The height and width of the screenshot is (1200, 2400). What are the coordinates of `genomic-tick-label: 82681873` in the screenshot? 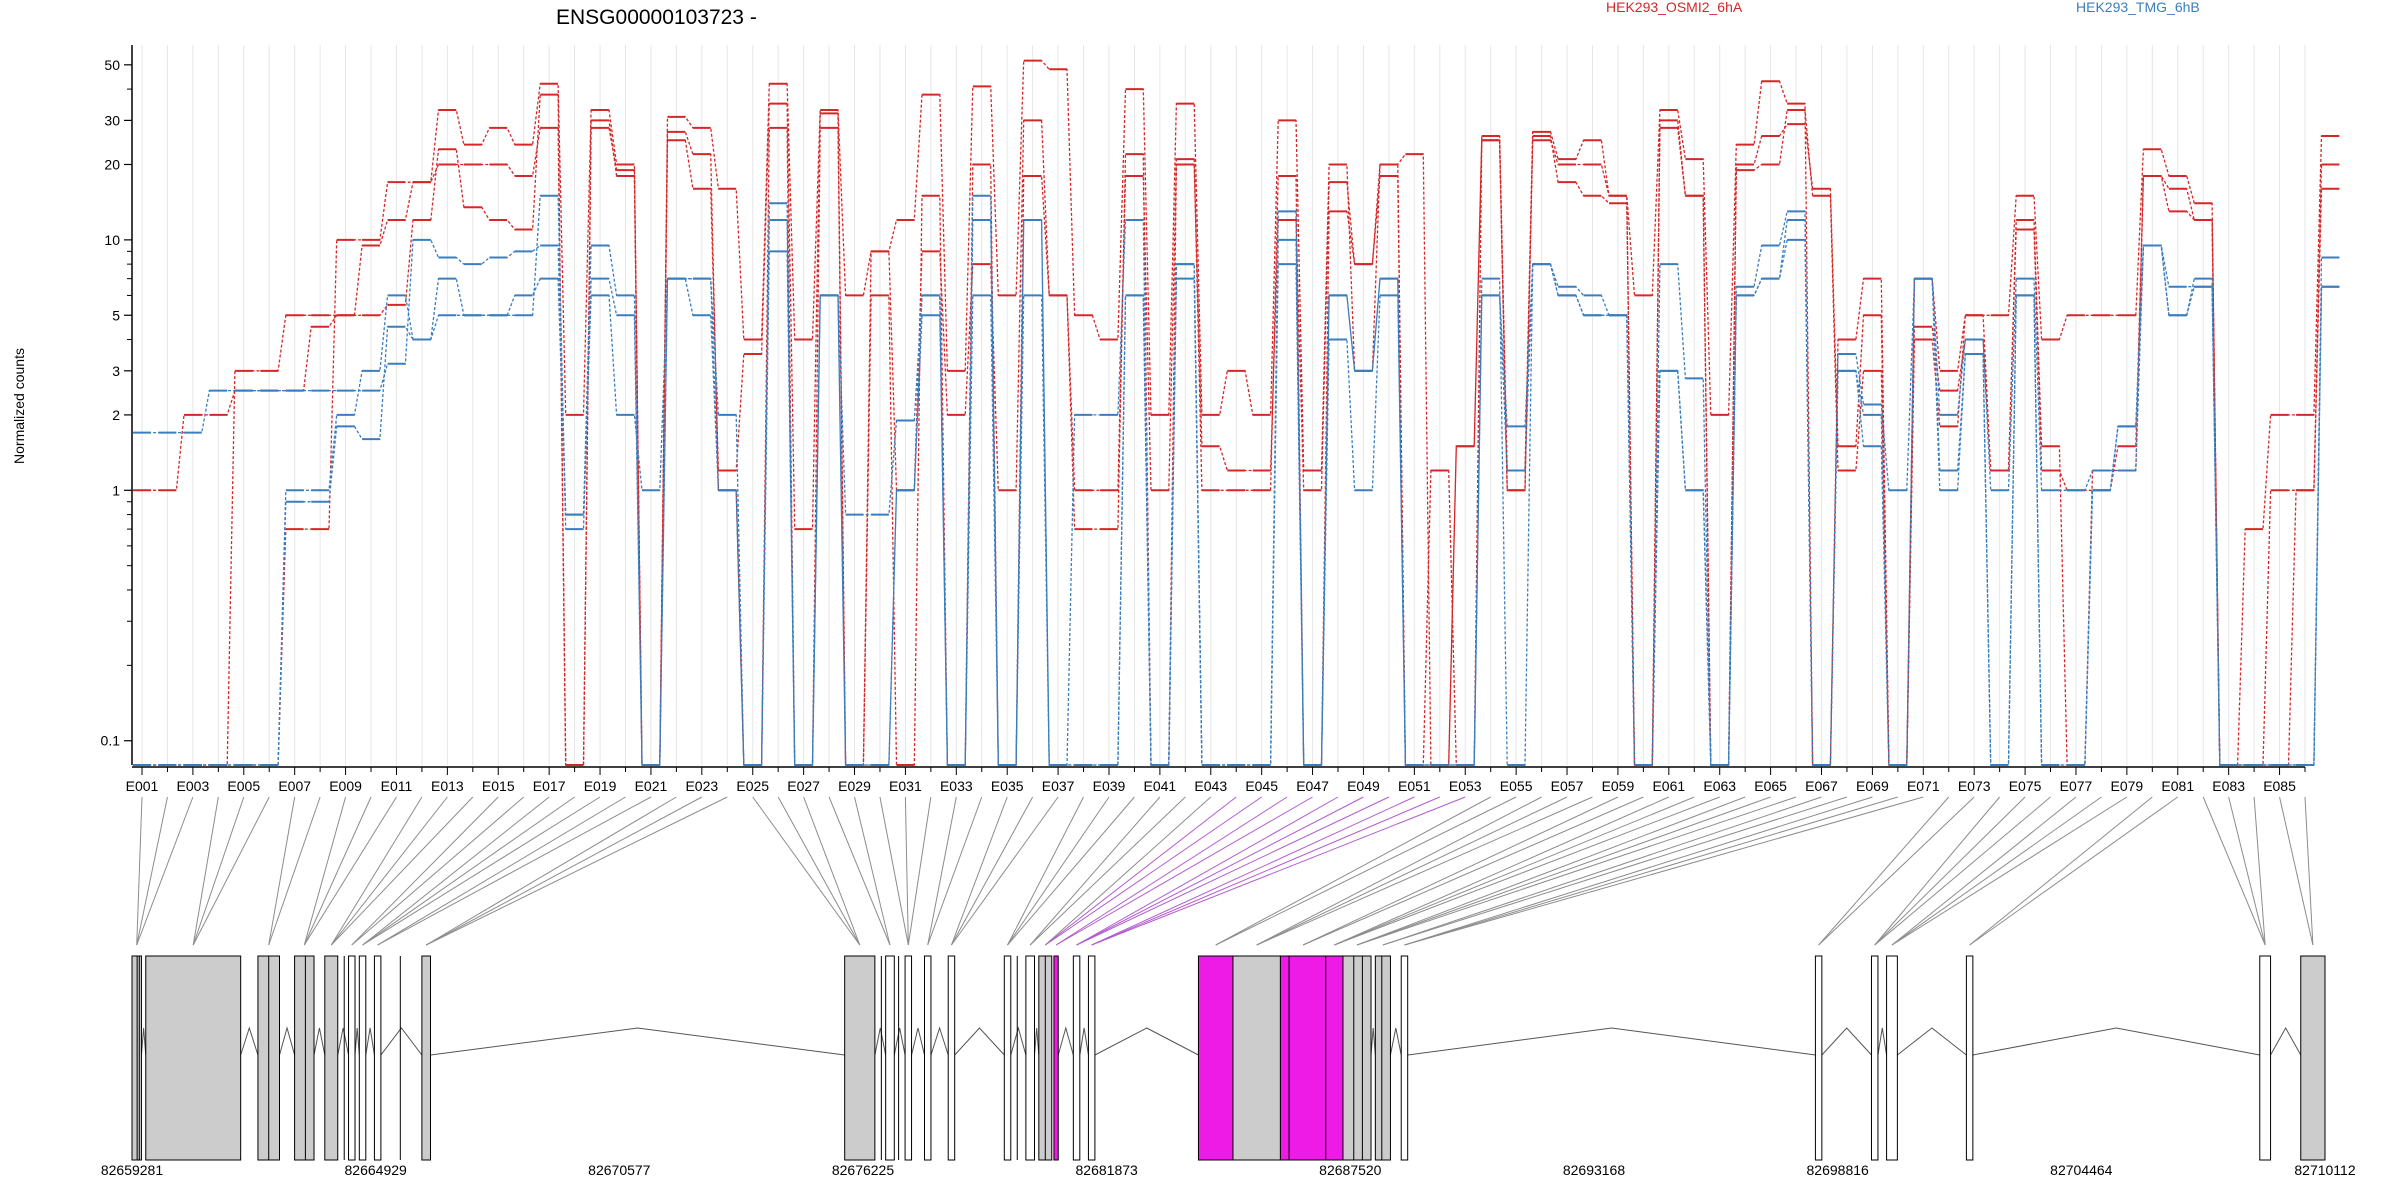 It's located at (1107, 1170).